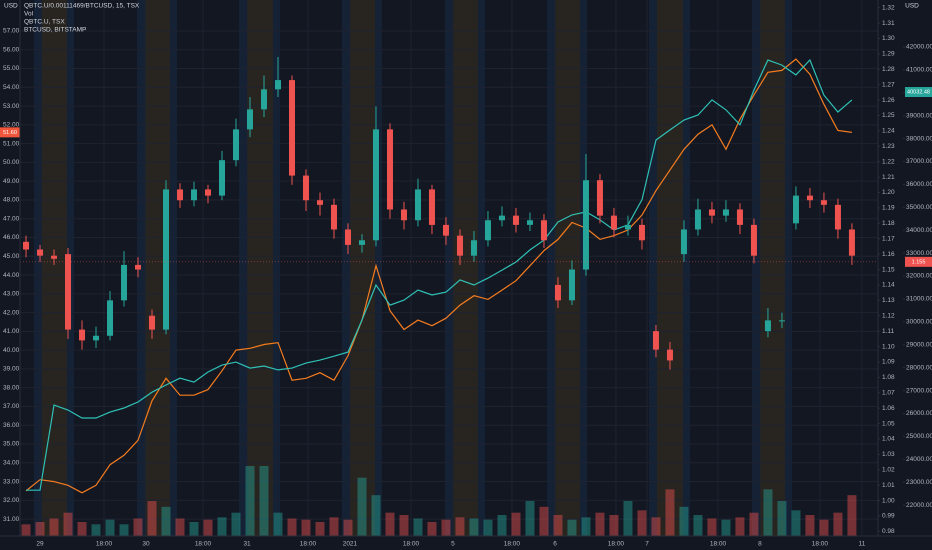 The image size is (932, 550). What do you see at coordinates (888, 269) in the screenshot?
I see `ratio-tick-label: 1.15` at bounding box center [888, 269].